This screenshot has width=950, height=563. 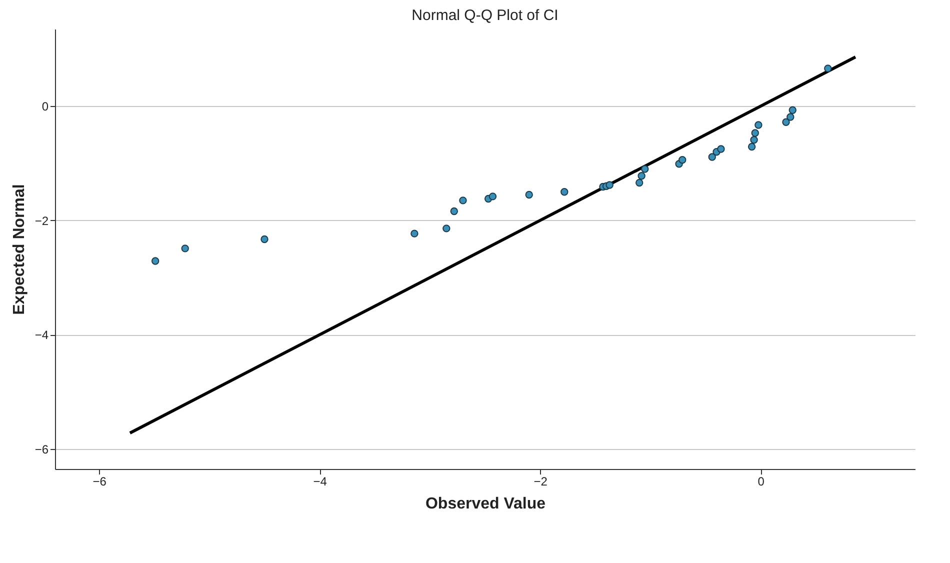 What do you see at coordinates (45, 107) in the screenshot?
I see `y-tick-label: 0` at bounding box center [45, 107].